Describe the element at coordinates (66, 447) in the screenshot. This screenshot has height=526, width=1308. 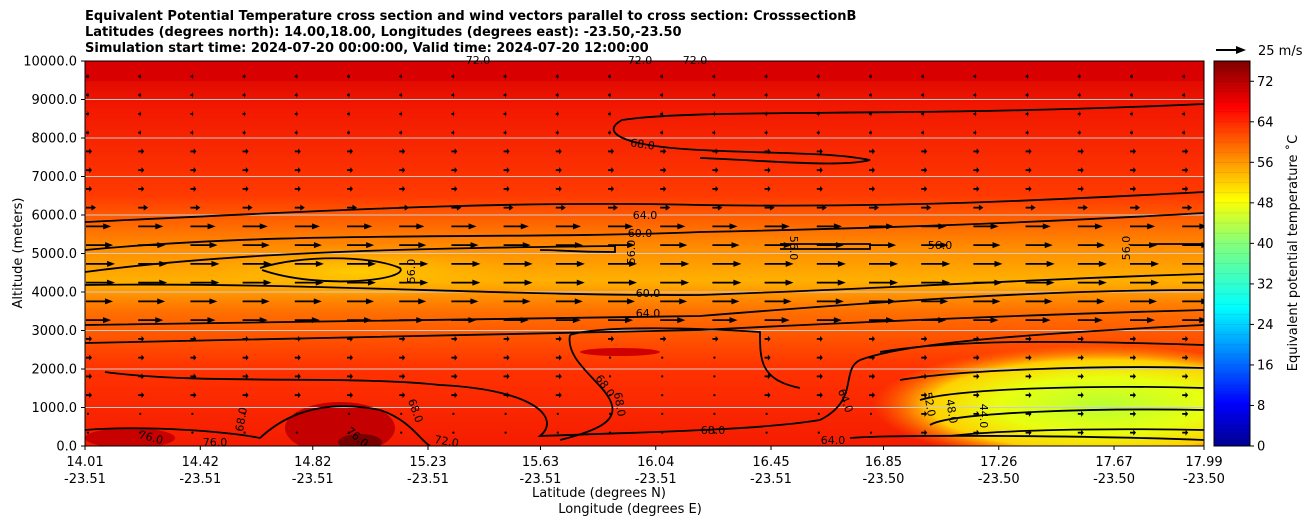
I see `y-tick-label: 0.0` at that location.